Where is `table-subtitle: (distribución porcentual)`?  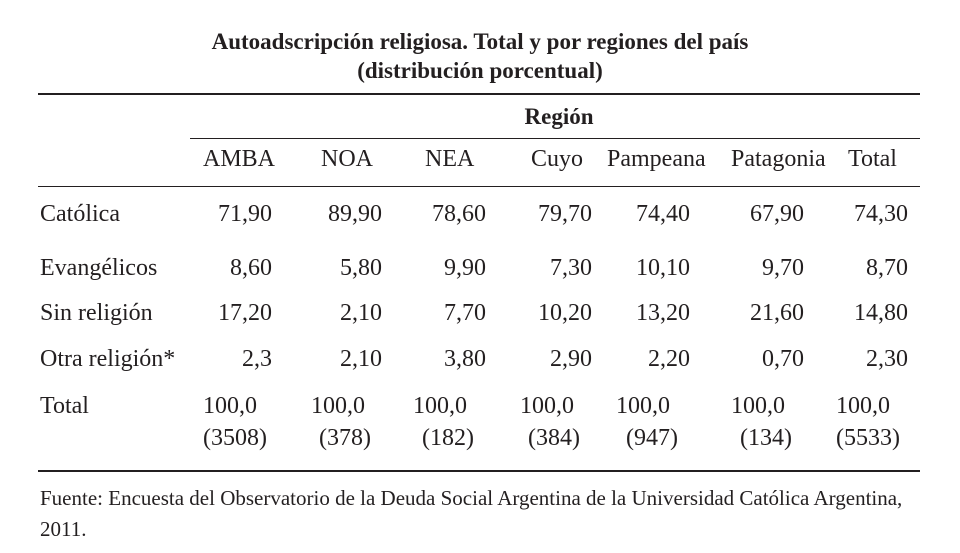
table-subtitle: (distribución porcentual) is located at coordinates (480, 70).